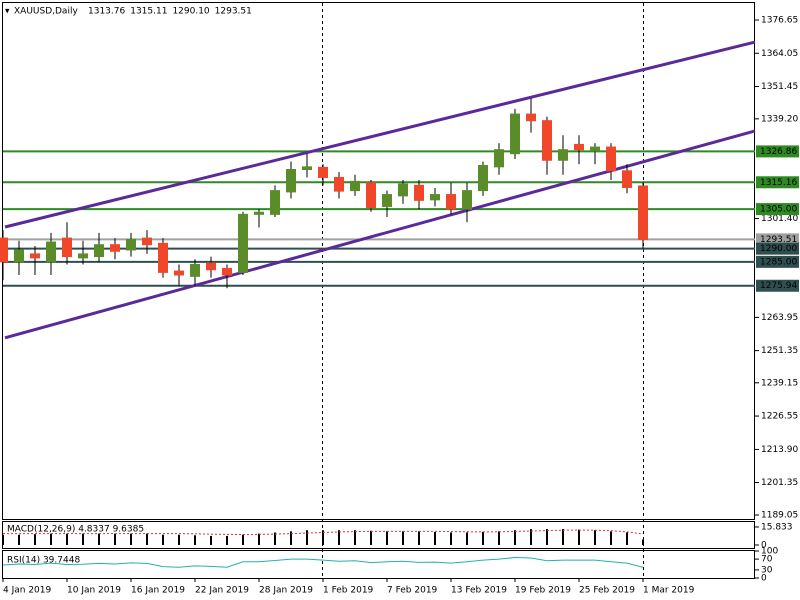  I want to click on price-label: 1285.00, so click(778, 262).